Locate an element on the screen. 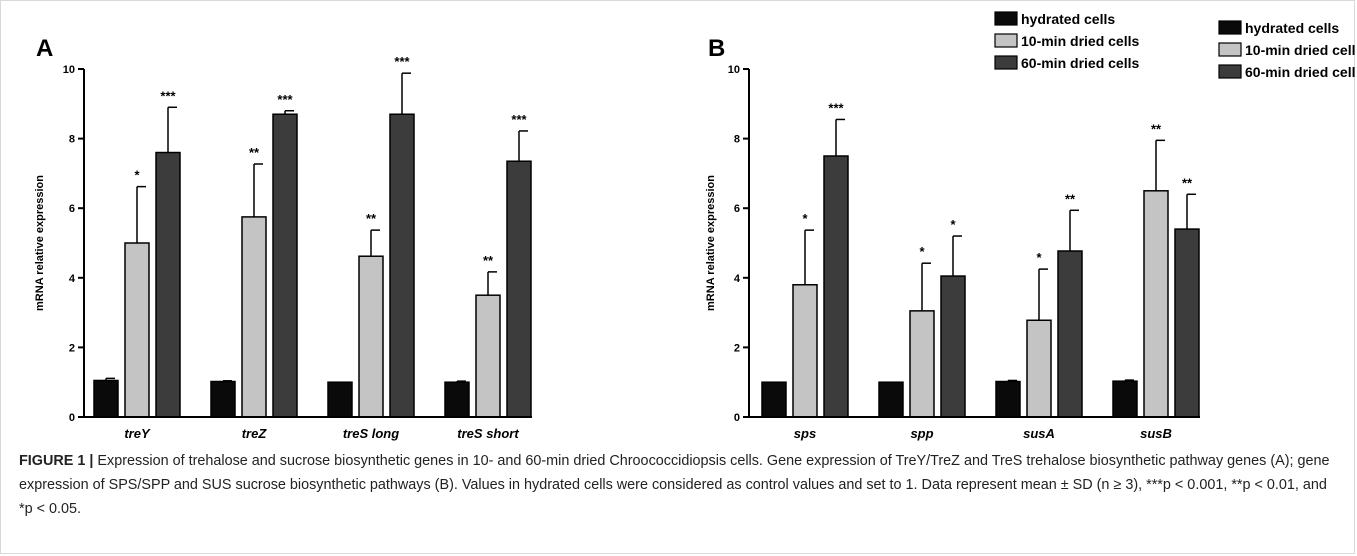 The width and height of the screenshot is (1357, 556). panel-b-y-tick-label: 4 is located at coordinates (737, 279).